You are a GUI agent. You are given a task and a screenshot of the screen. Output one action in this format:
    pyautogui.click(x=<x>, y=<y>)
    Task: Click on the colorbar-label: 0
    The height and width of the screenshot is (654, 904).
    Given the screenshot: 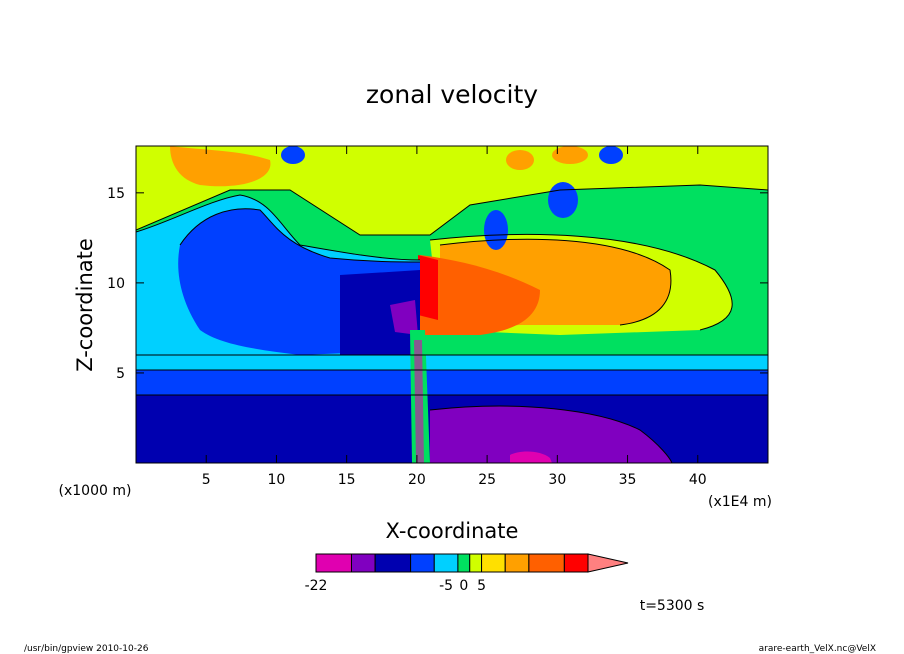 What is the action you would take?
    pyautogui.click(x=463, y=586)
    